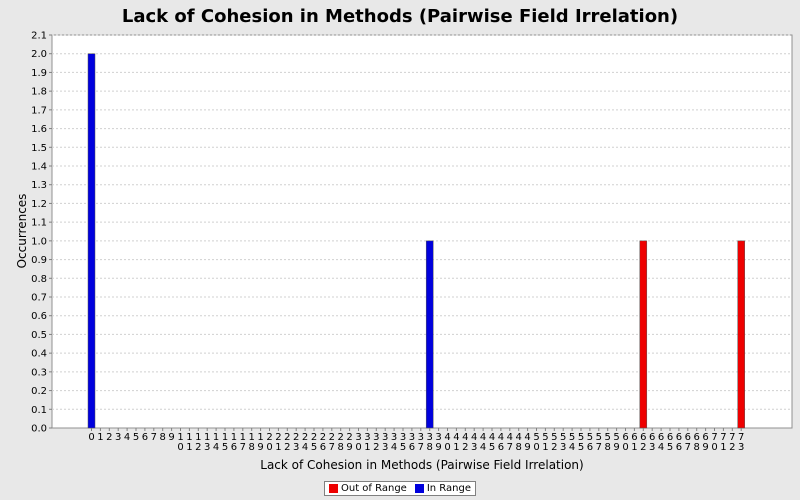 The height and width of the screenshot is (500, 800). What do you see at coordinates (109, 437) in the screenshot?
I see `x-tick-label: 2` at bounding box center [109, 437].